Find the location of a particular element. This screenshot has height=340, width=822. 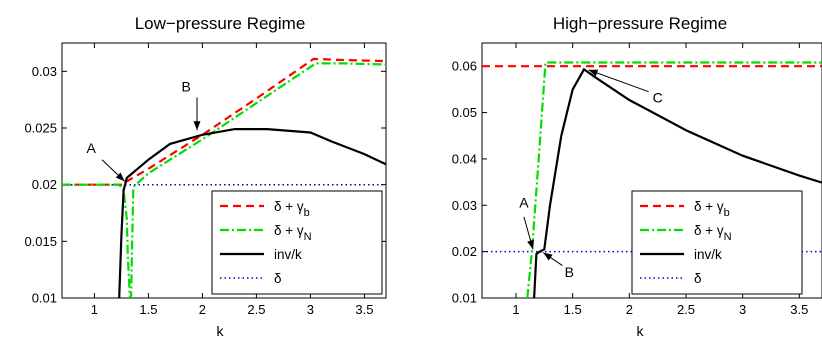

y-tick-label: 0.015 is located at coordinates (40, 241).